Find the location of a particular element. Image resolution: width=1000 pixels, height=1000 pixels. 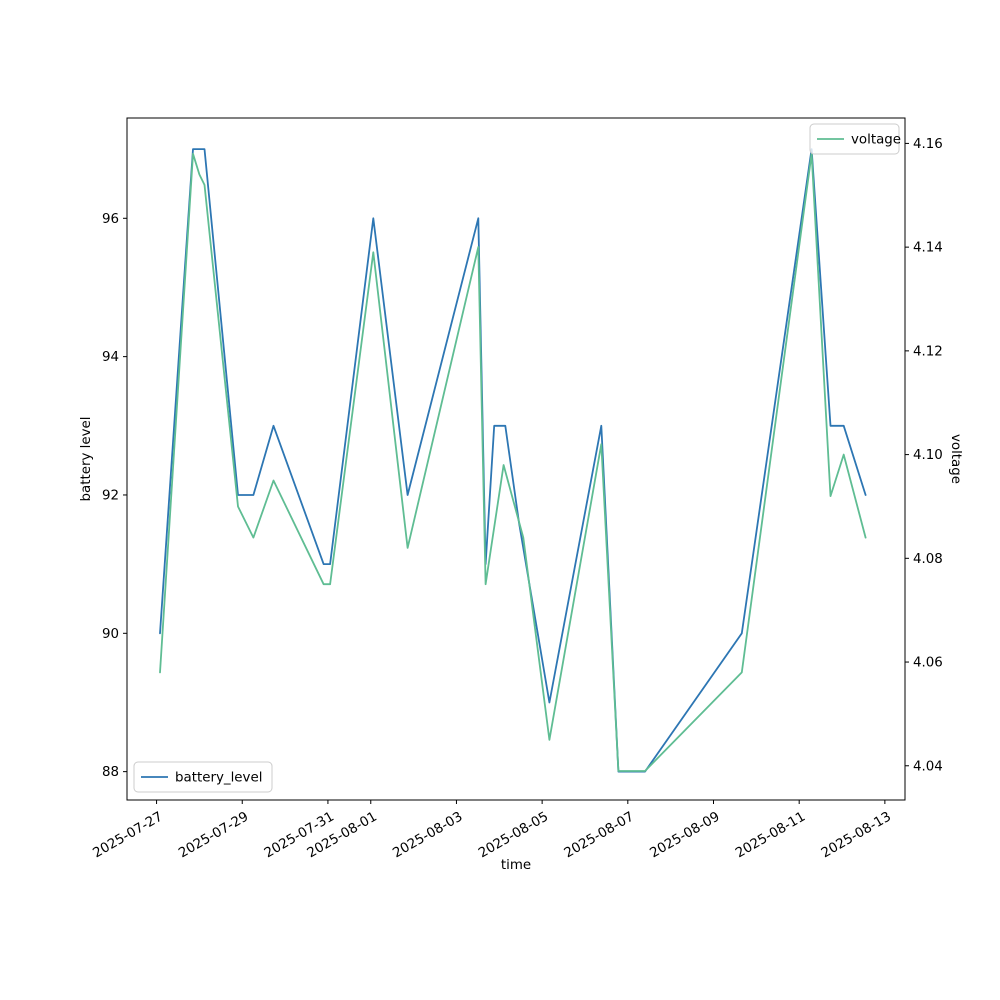

legend-battery-label: battery_level is located at coordinates (218, 778).